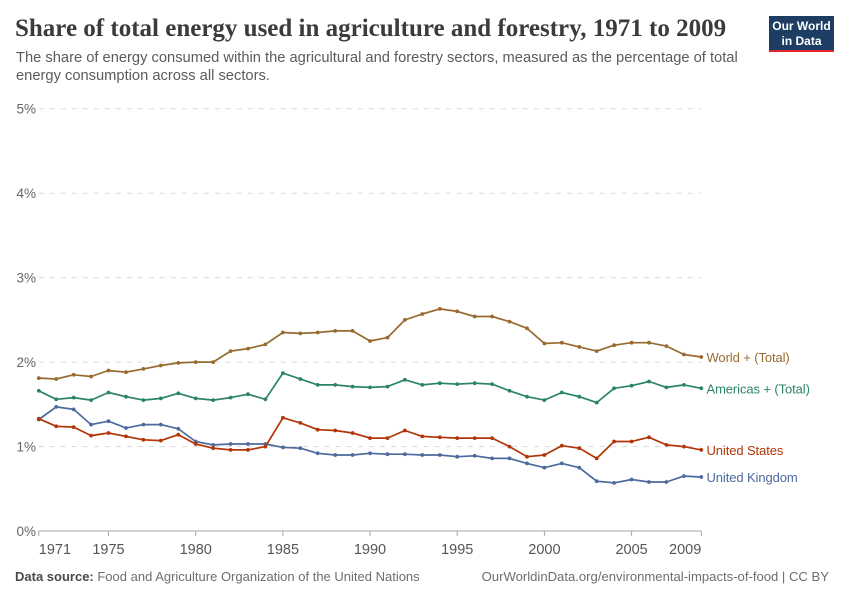 The image size is (850, 600). Describe the element at coordinates (55, 550) in the screenshot. I see `svg-text: 1971` at that location.